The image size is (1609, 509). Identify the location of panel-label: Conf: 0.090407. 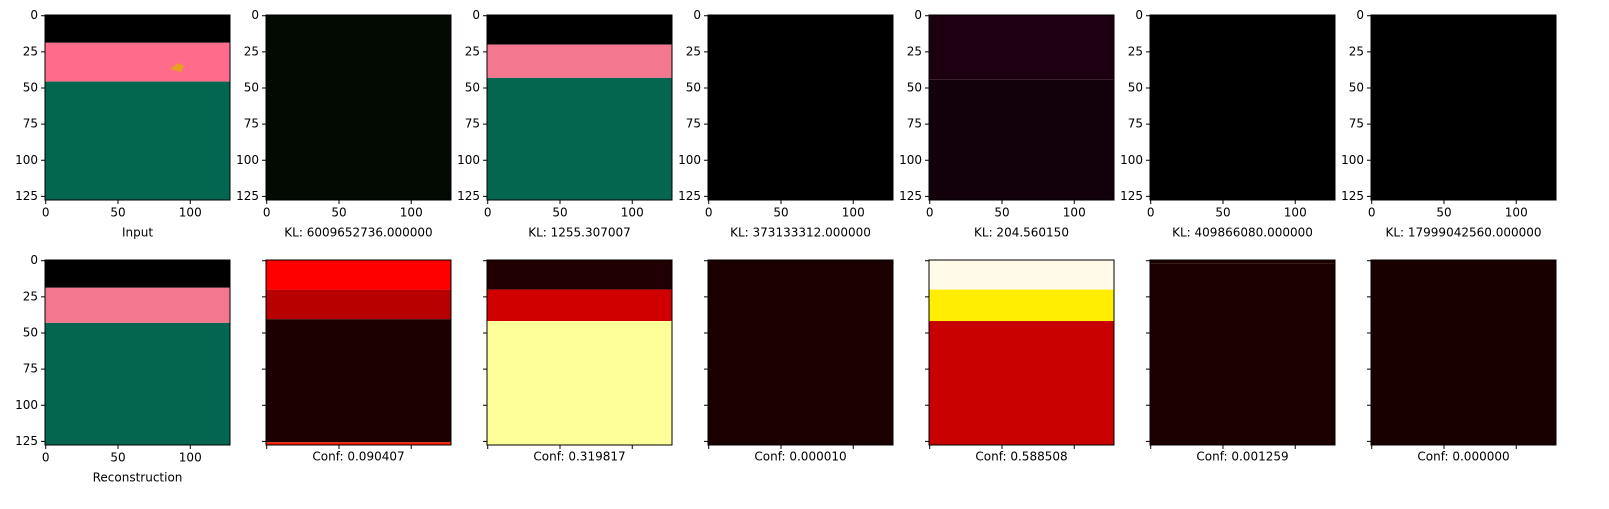
(358, 457).